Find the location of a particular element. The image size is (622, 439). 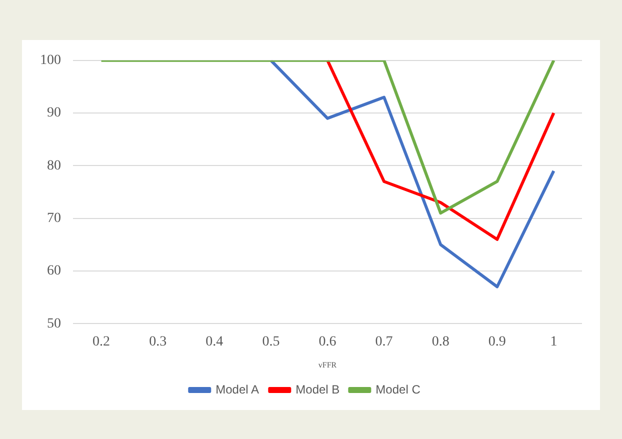

legend-label: Model A is located at coordinates (237, 389).